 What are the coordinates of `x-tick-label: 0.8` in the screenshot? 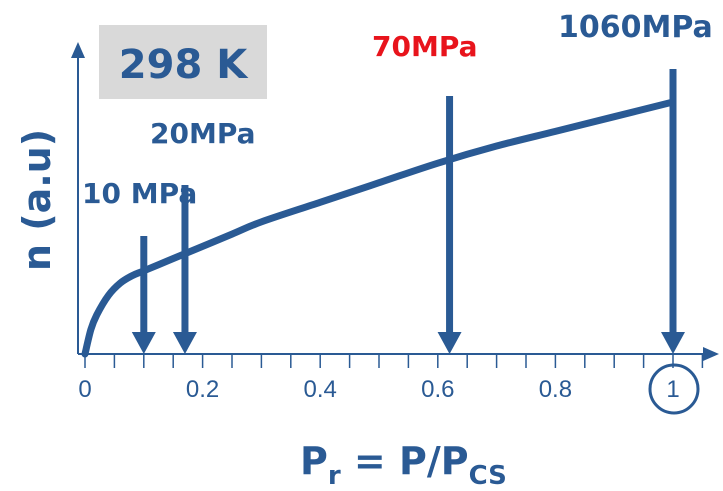 It's located at (555, 389).